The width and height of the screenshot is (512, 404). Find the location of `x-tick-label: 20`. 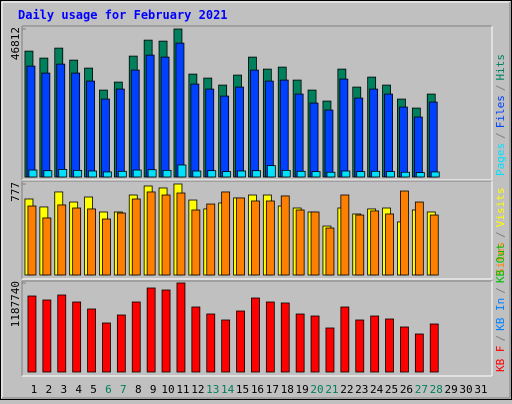

x-tick-label: 20 is located at coordinates (316, 389).